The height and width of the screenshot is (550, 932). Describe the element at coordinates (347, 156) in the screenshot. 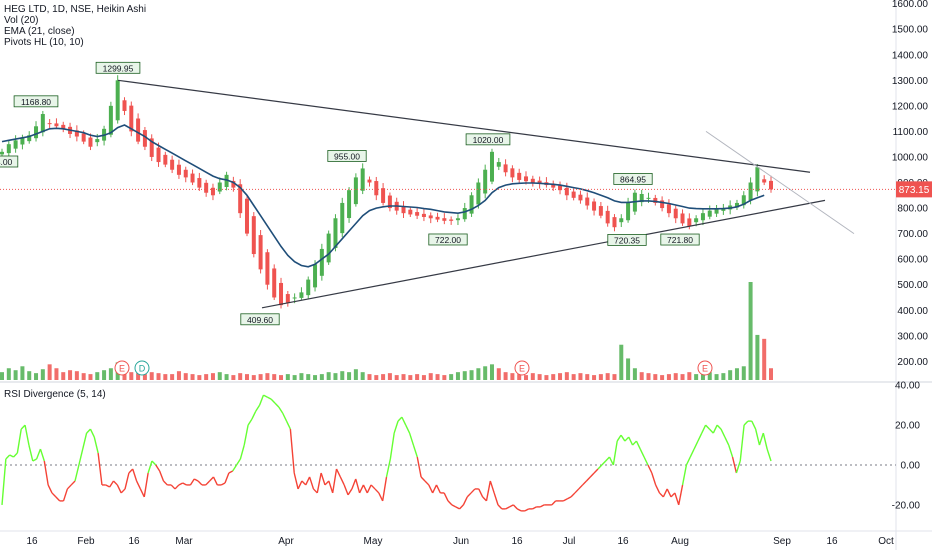

I see `pivot-box` at that location.